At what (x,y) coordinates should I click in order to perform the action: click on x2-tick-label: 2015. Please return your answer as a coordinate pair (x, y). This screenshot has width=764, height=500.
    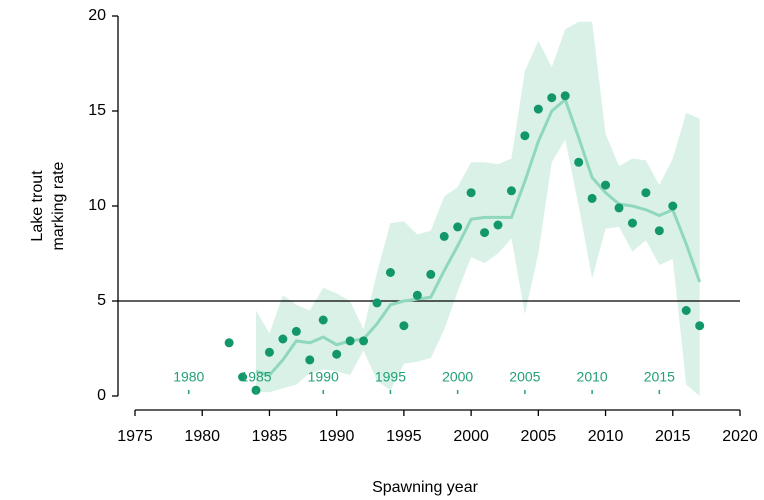
    Looking at the image, I should click on (659, 377).